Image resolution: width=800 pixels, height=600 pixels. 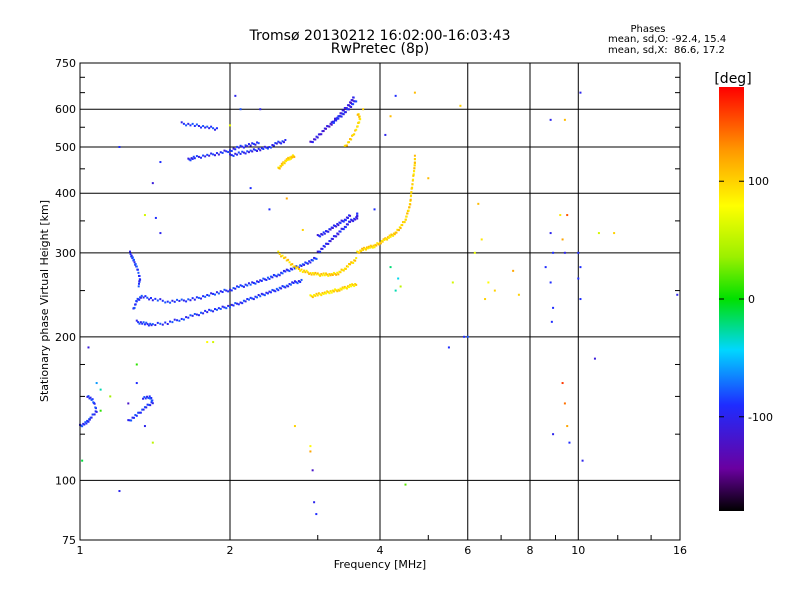 I want to click on chart-title: Tromsø 20130212 16:02:00-16:03:43, so click(x=380, y=36).